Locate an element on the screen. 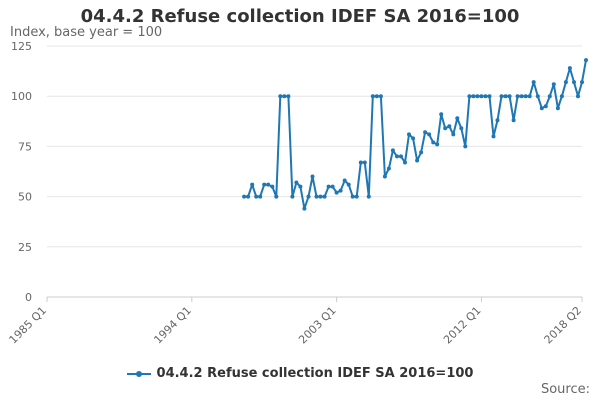 This screenshot has height=400, width=600. legend-swatch is located at coordinates (138, 374).